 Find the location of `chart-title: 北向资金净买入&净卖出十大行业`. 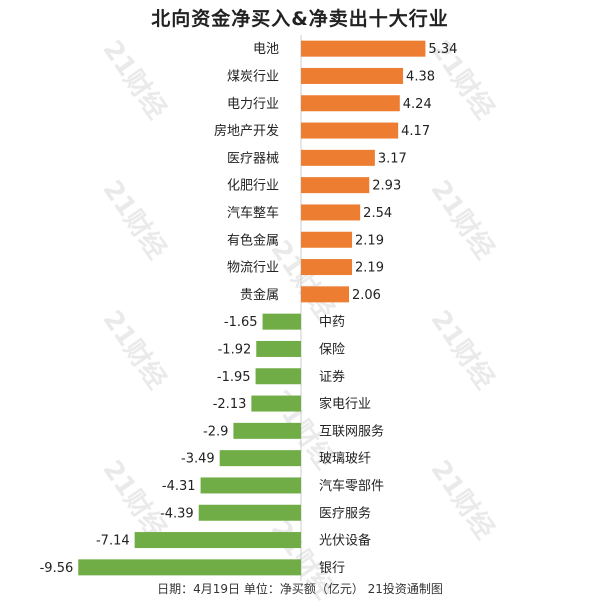

chart-title: 北向资金净买入&净卖出十大行业 is located at coordinates (300, 19).